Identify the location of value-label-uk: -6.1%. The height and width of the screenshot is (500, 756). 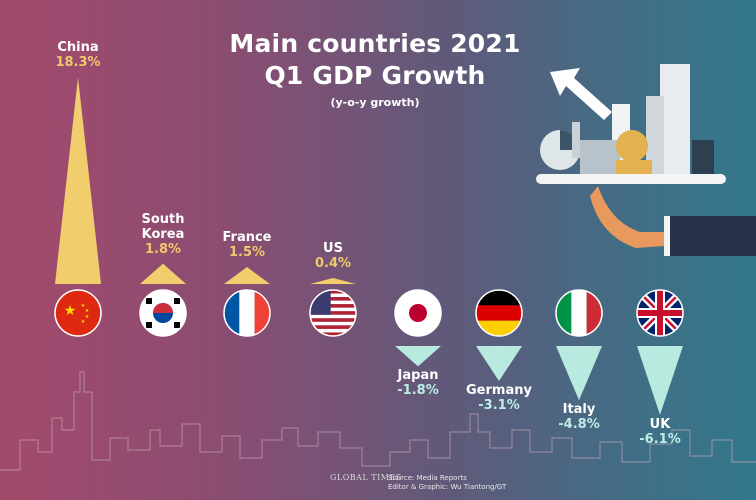
(660, 439).